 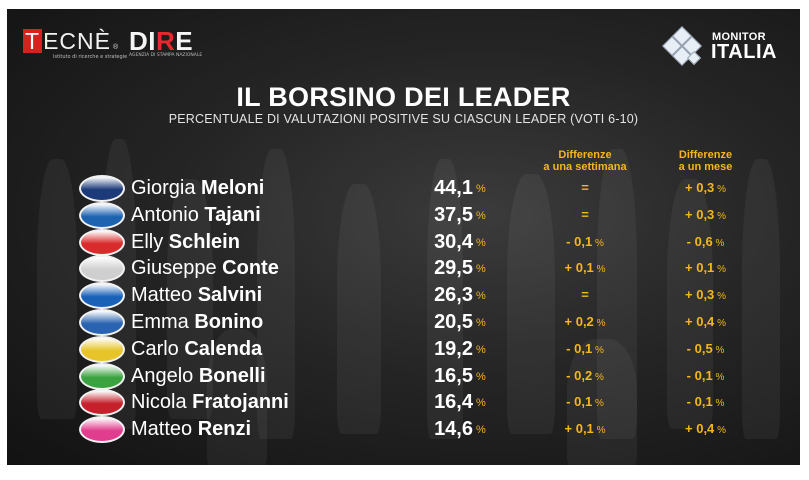 I want to click on month-difference-value: + 0,4, so click(x=700, y=429).